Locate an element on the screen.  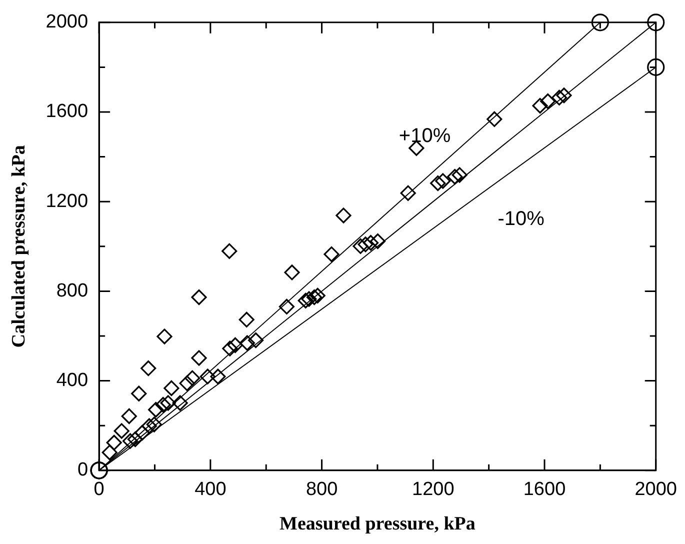
y-tick-label: 2000 is located at coordinates (67, 22).